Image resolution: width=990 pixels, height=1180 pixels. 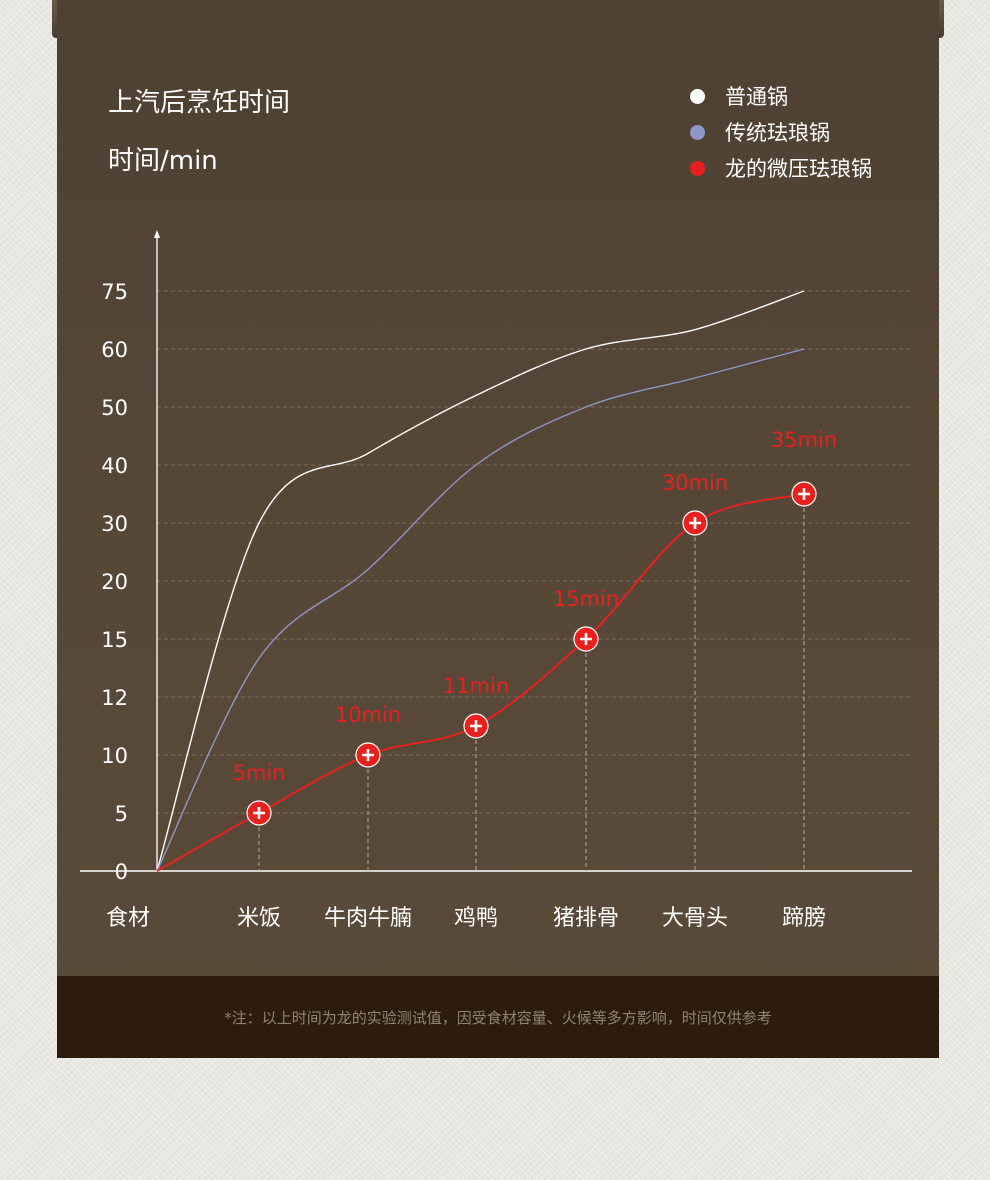 What do you see at coordinates (114, 582) in the screenshot?
I see `y-tick-label: 20` at bounding box center [114, 582].